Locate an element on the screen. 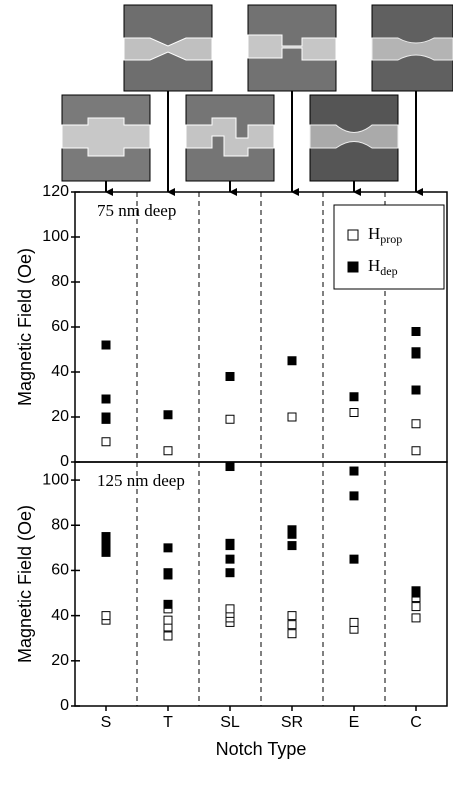 The image size is (453, 797). x-axis-label: Notch Type is located at coordinates (261, 749).